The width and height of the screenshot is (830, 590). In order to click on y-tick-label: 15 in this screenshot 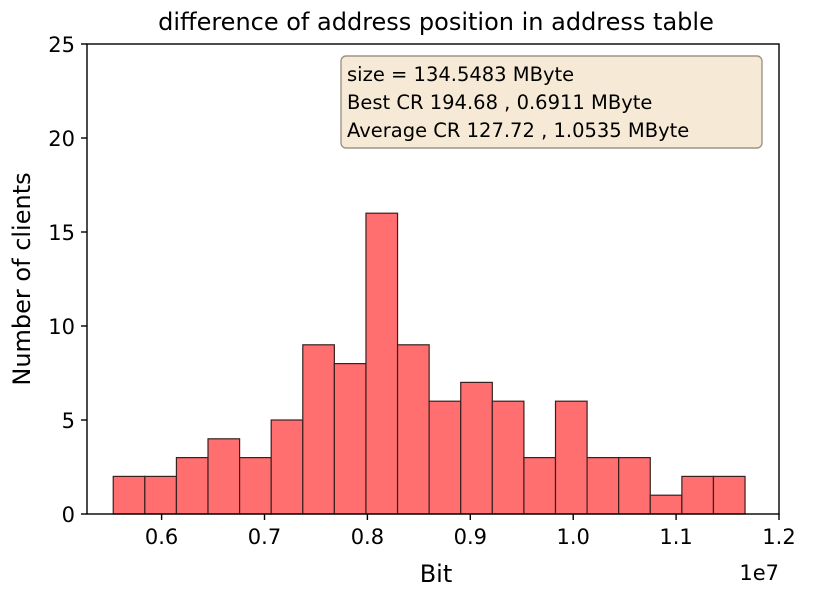, I will do `click(61, 233)`.